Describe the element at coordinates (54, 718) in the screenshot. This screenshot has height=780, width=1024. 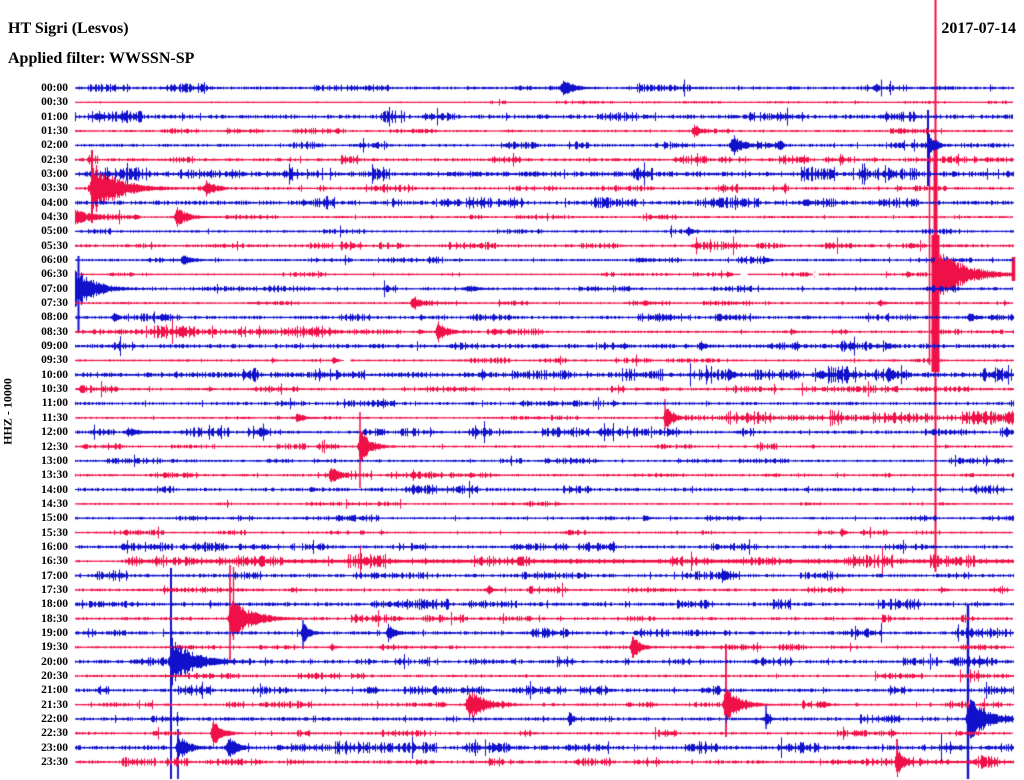
I see `time-label-22:00: 22:00` at that location.